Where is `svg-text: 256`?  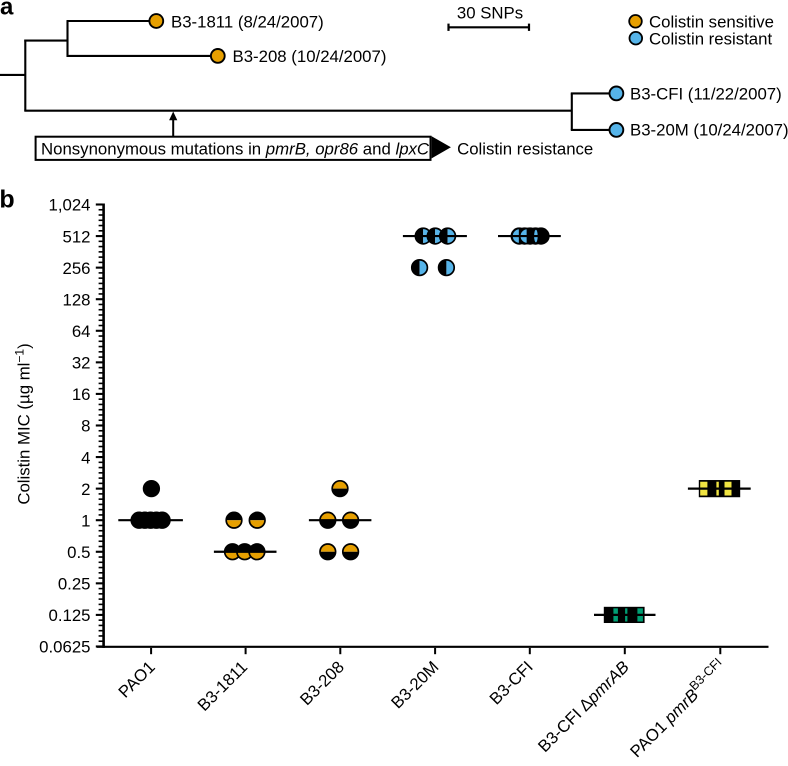 svg-text: 256 is located at coordinates (77, 268).